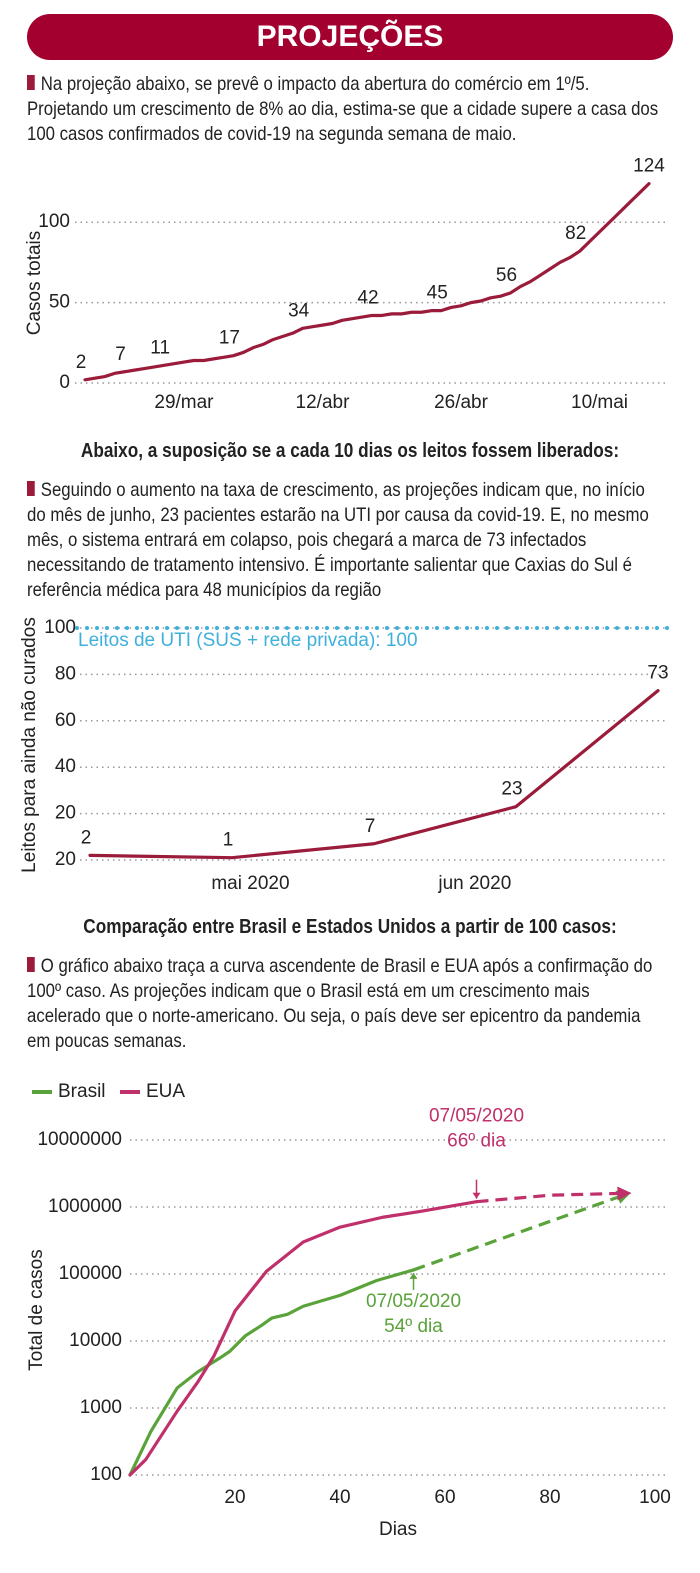 This screenshot has height=1573, width=700. What do you see at coordinates (59, 302) in the screenshot?
I see `y-tick-label: 50` at bounding box center [59, 302].